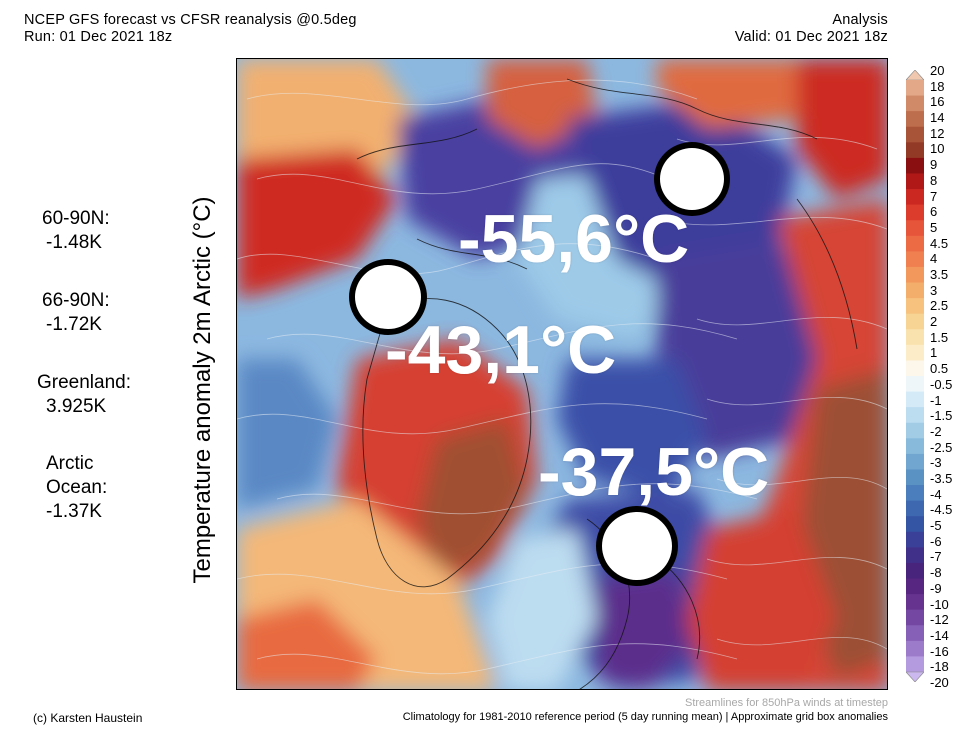 The image size is (968, 732). What do you see at coordinates (934, 180) in the screenshot?
I see `colorbar-tick-label: 8` at bounding box center [934, 180].